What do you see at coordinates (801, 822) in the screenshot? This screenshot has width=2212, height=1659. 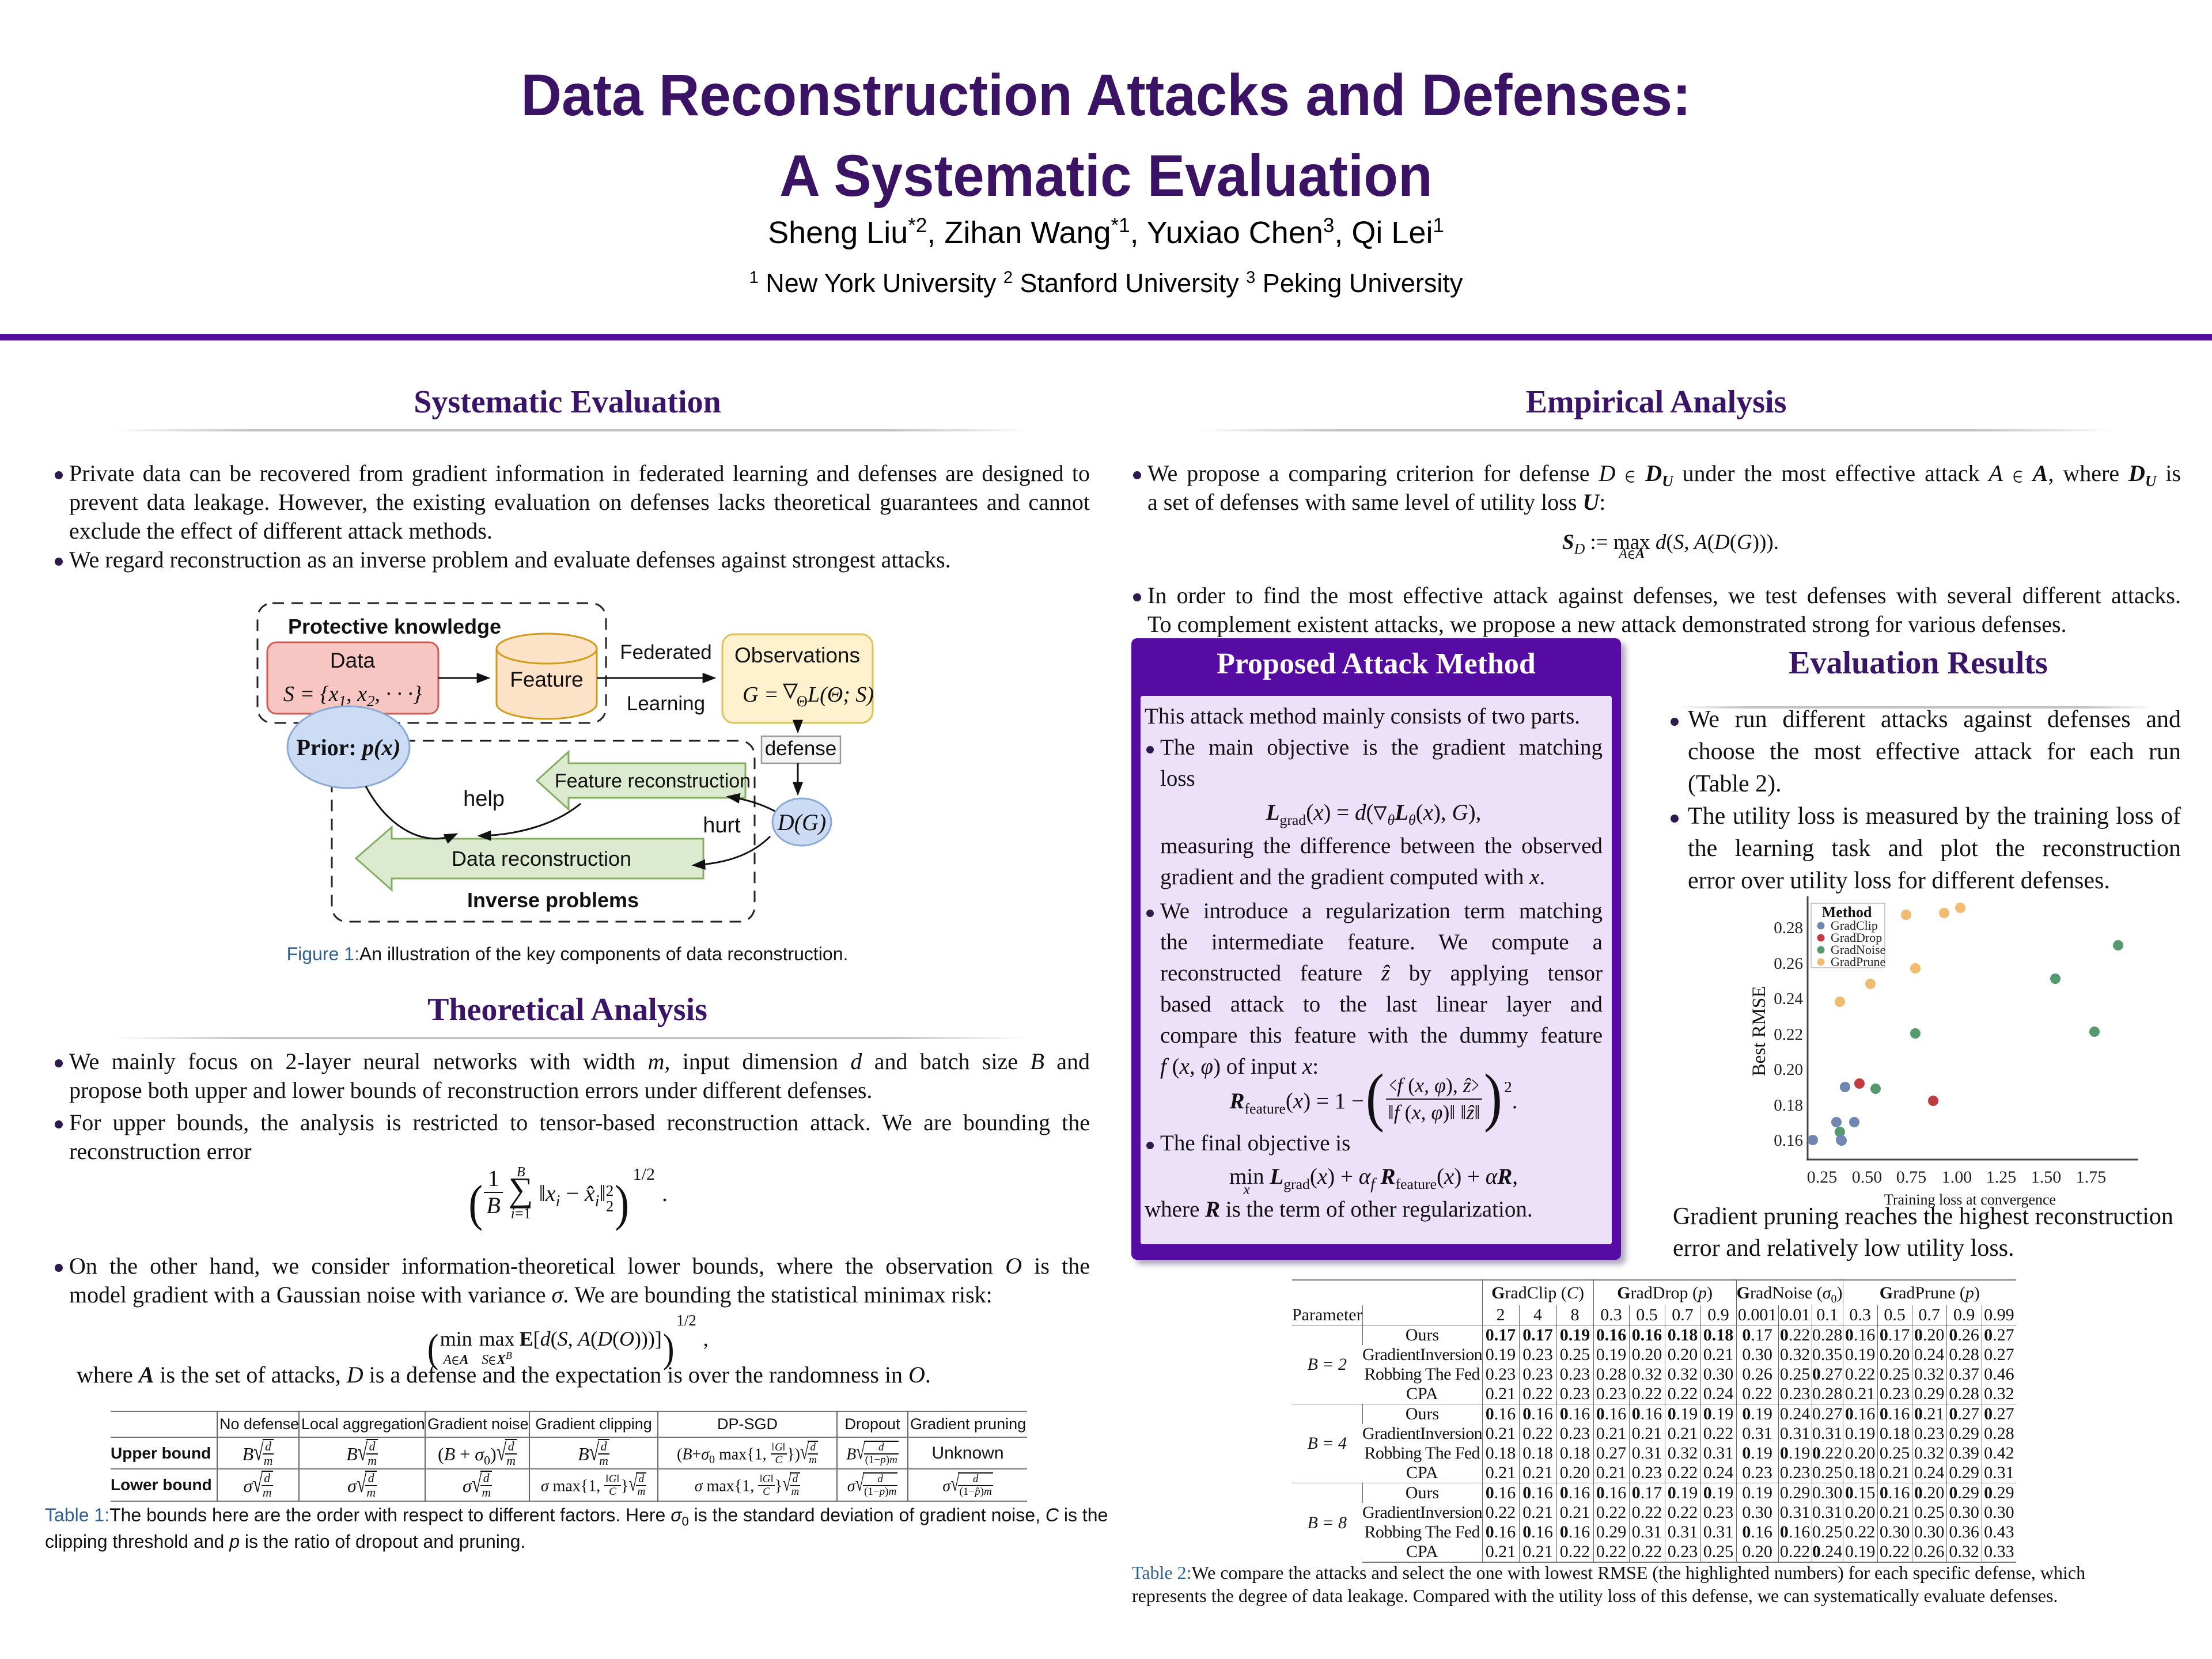 I see `svg-text: D(G)` at bounding box center [801, 822].